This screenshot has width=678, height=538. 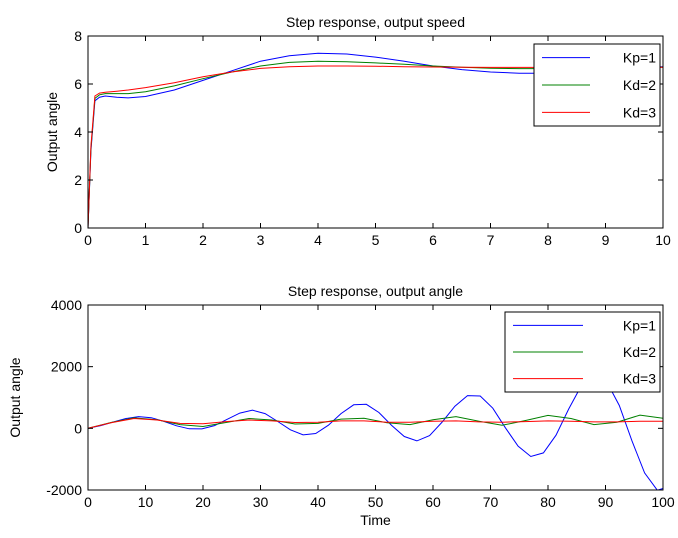 What do you see at coordinates (78, 180) in the screenshot?
I see `y-tick-label: 2` at bounding box center [78, 180].